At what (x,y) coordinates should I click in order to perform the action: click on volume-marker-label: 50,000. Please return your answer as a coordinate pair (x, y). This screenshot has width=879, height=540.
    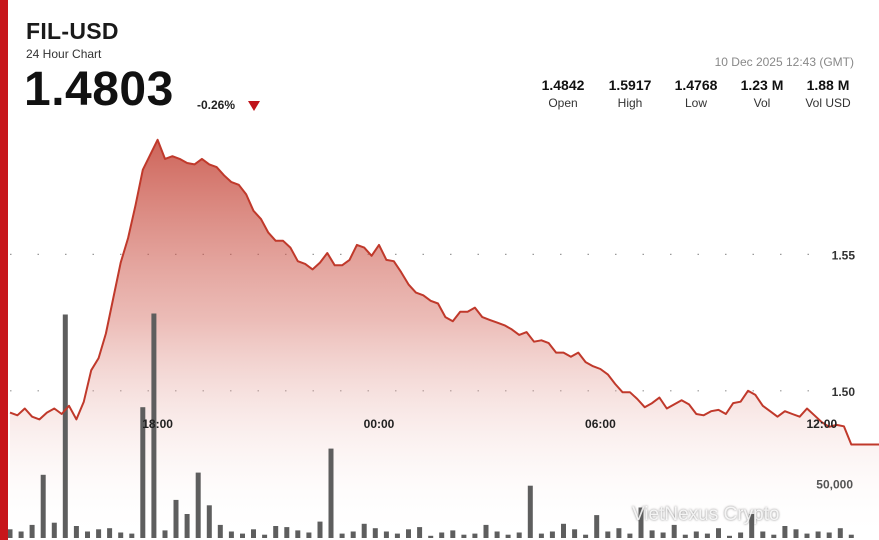
    Looking at the image, I should click on (834, 485).